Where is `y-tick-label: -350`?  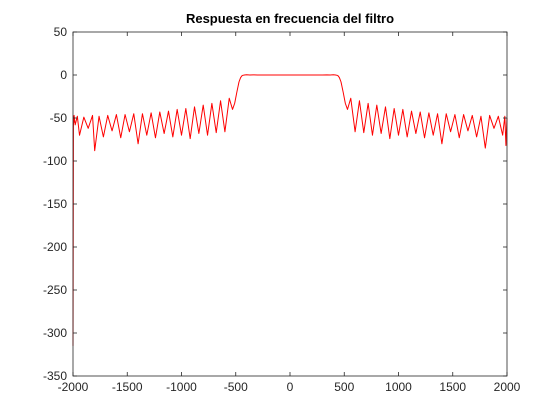 y-tick-label: -350 is located at coordinates (55, 376).